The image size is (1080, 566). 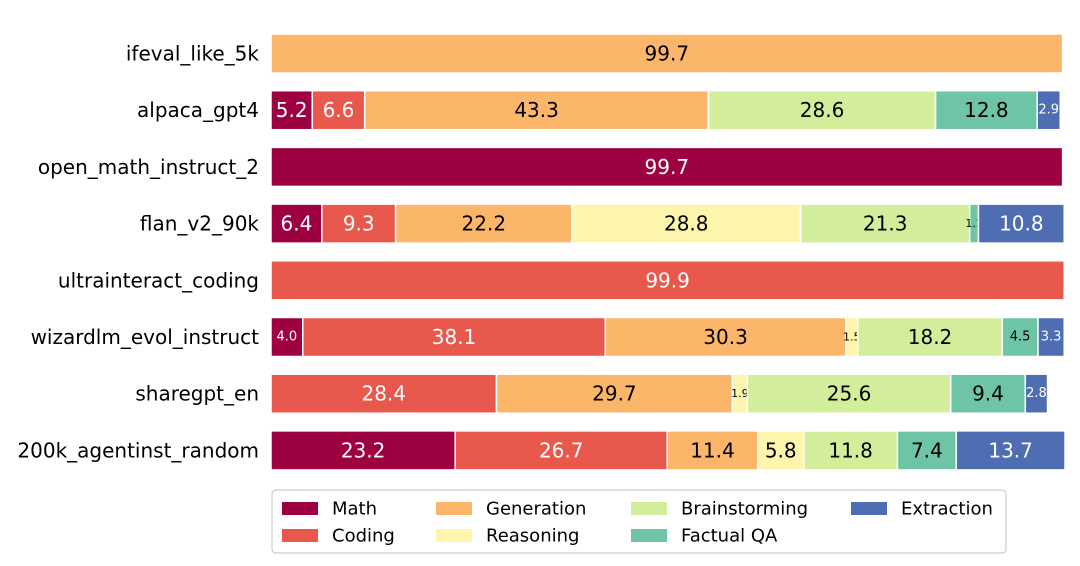 I want to click on bar-sharegpt-en-factual-qa, so click(x=988, y=393).